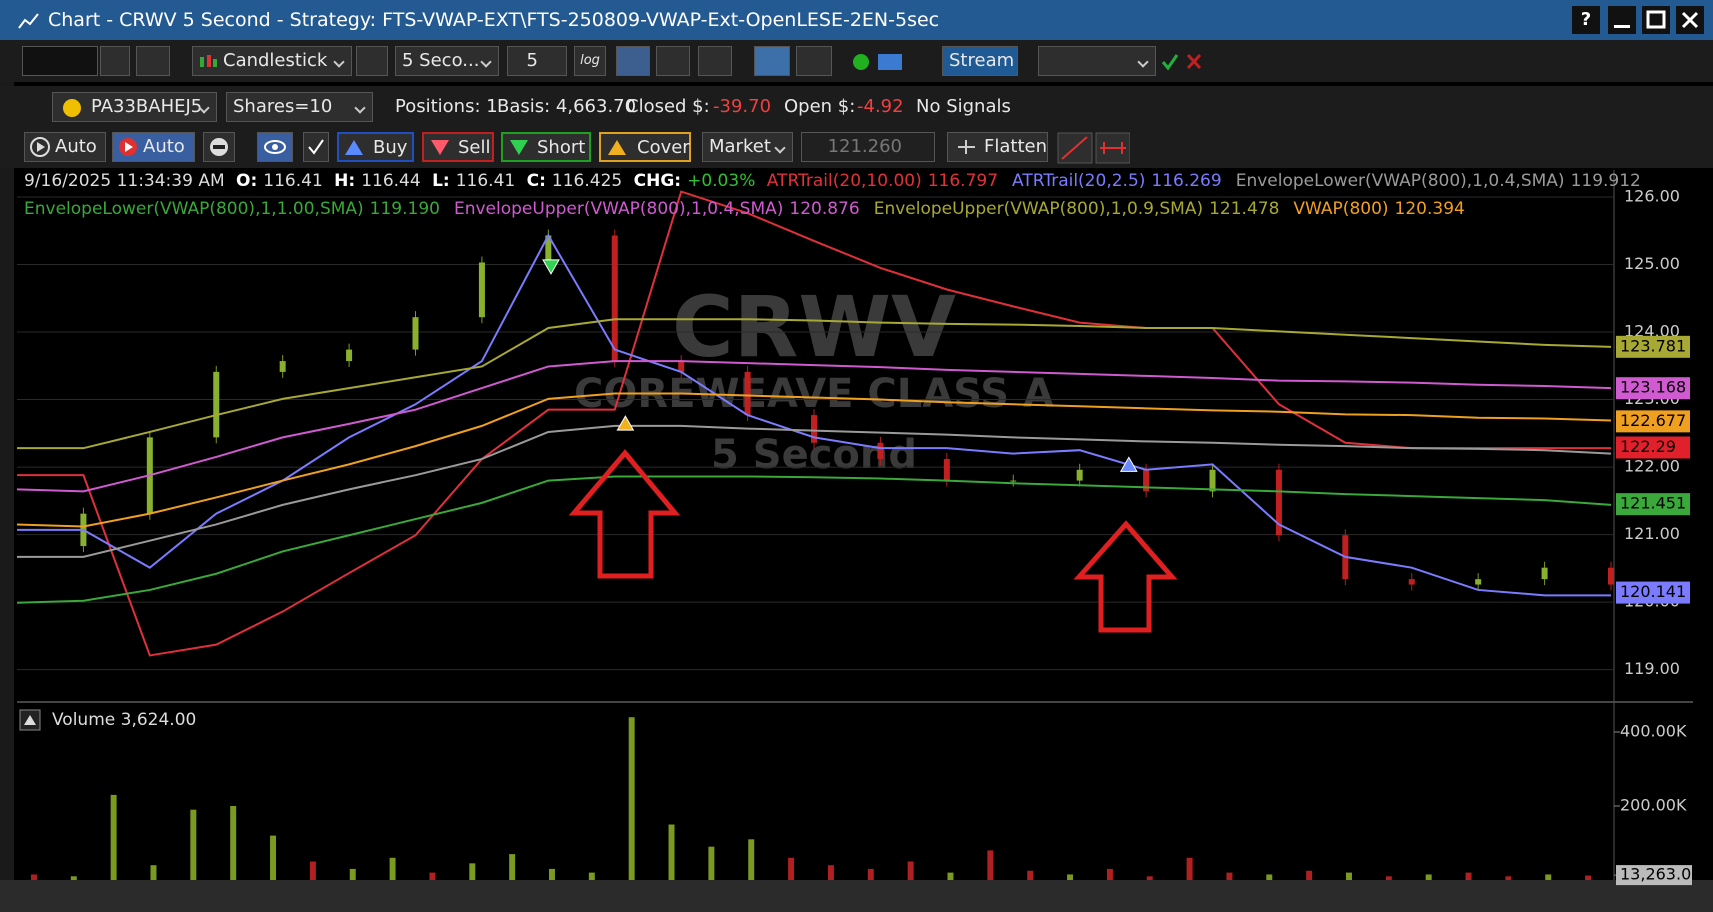 This screenshot has width=1713, height=912. Describe the element at coordinates (590, 61) in the screenshot. I see `log-button: log` at that location.